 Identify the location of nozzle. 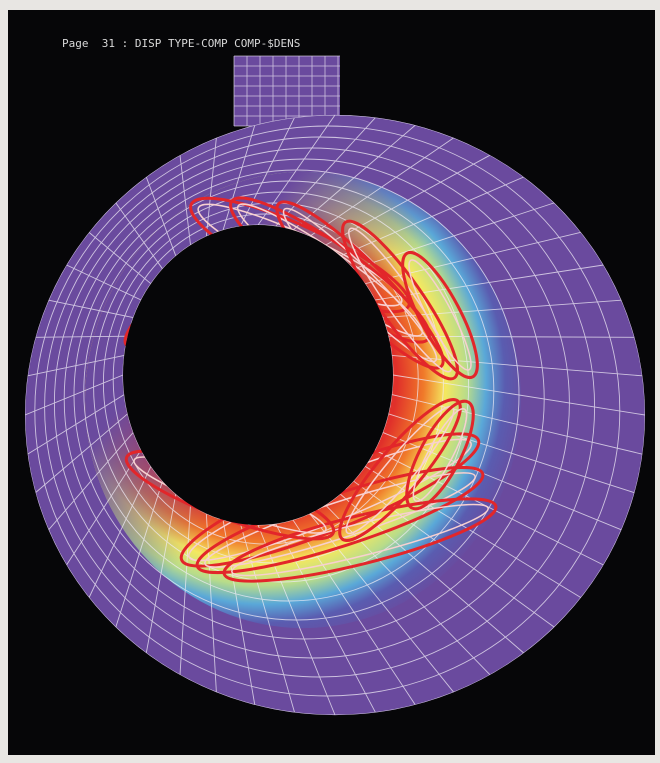
(287, 91).